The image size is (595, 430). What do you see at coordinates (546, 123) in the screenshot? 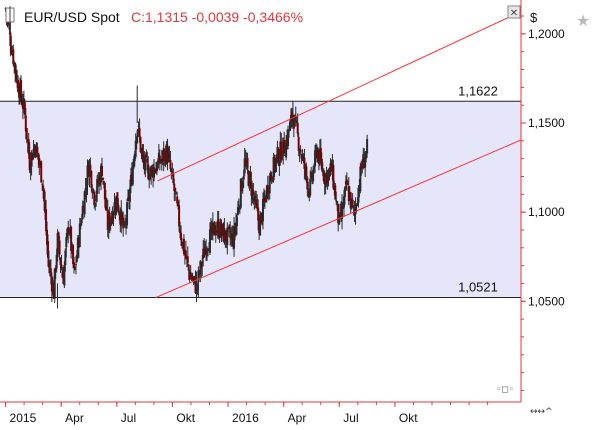
I see `y-tick-label: 1,1500` at bounding box center [546, 123].